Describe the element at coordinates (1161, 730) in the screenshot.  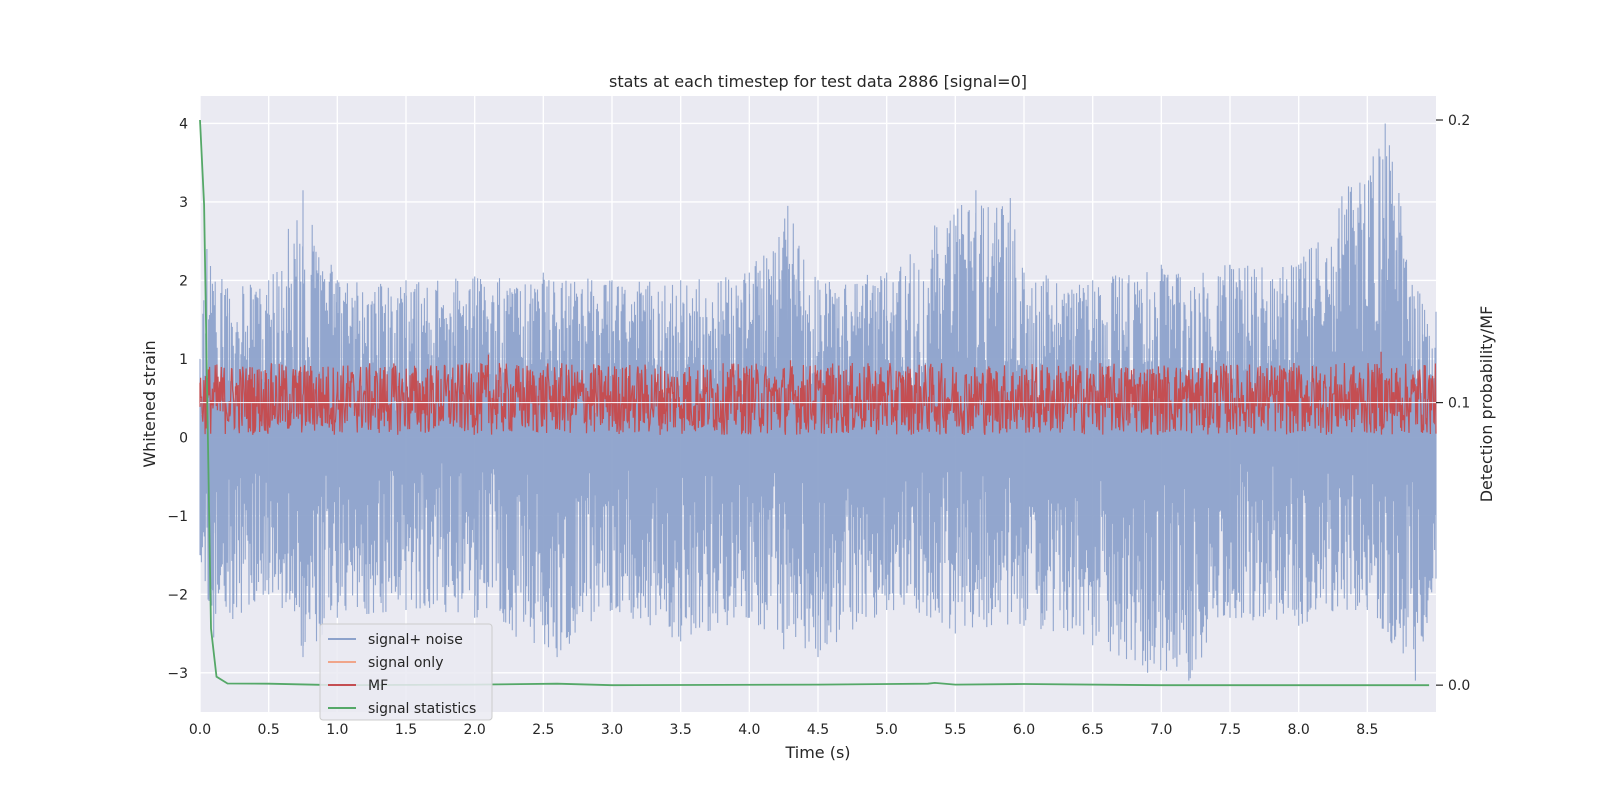
I see `x-tick-label: 7.0` at that location.